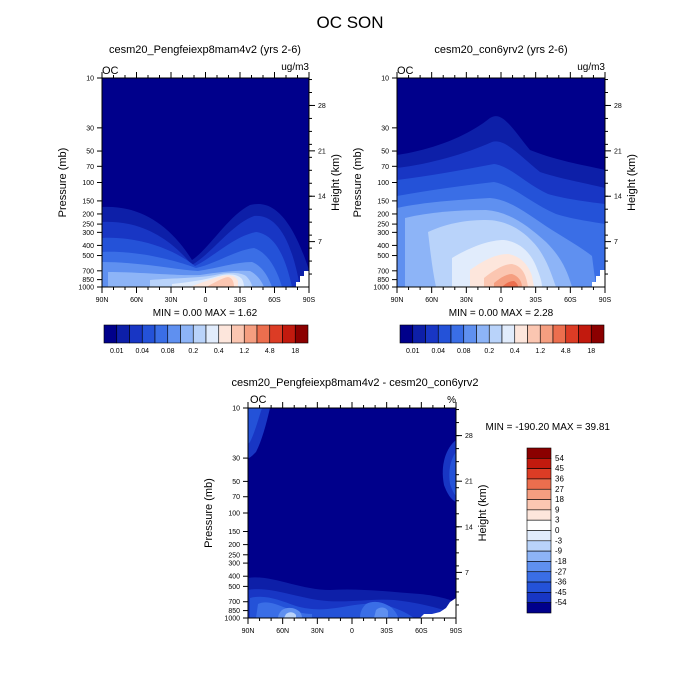 The width and height of the screenshot is (700, 700). Describe the element at coordinates (349, 22) in the screenshot. I see `figure-title: OC SON` at that location.